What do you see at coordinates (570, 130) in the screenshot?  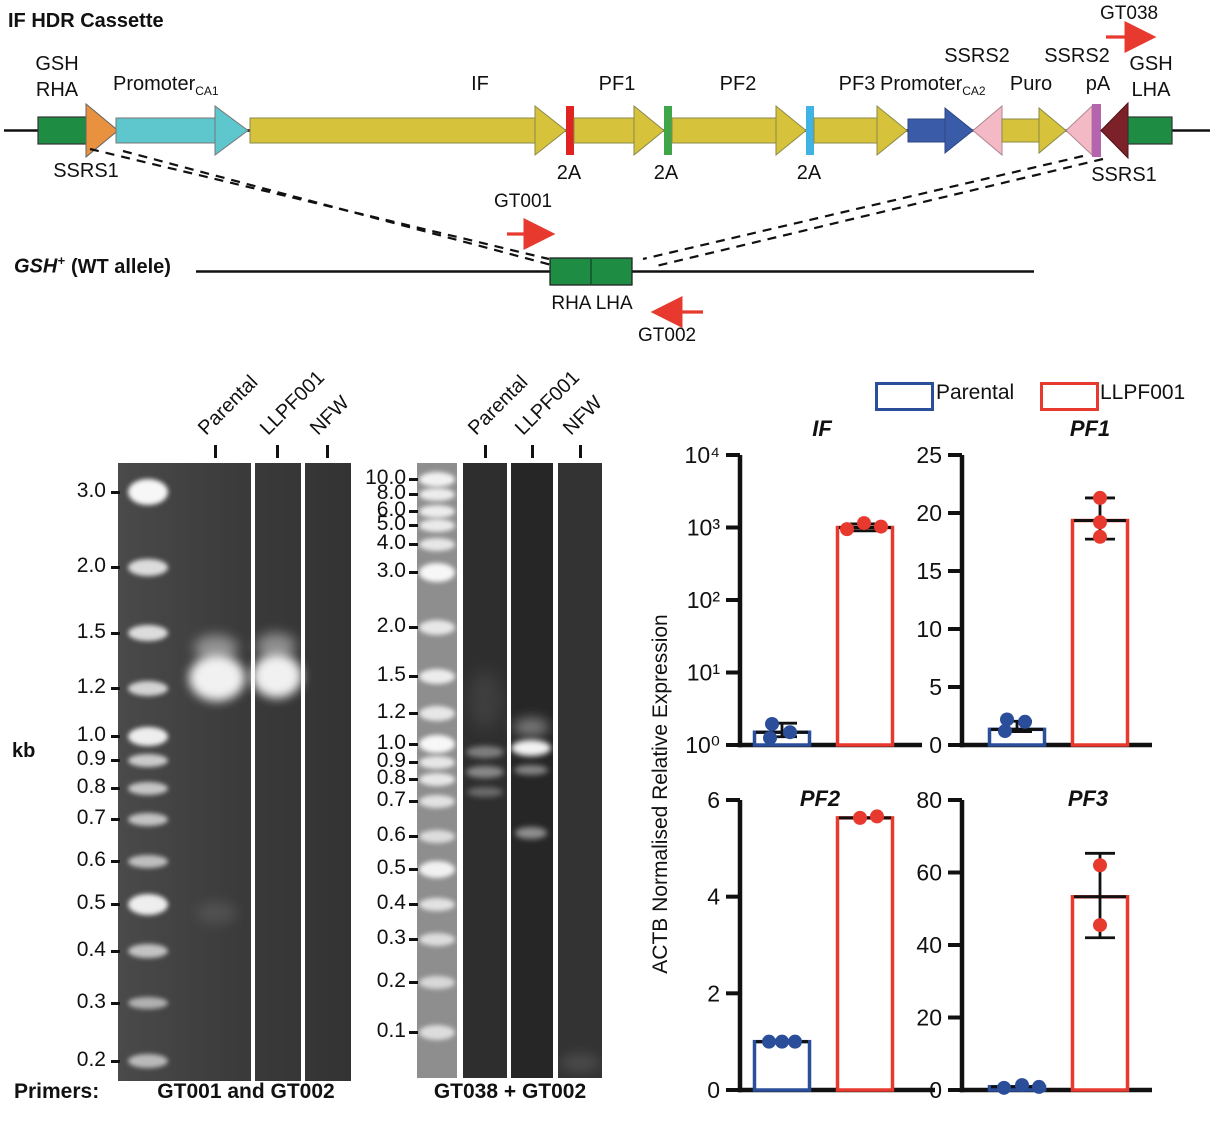 I see `2a-bar-red` at bounding box center [570, 130].